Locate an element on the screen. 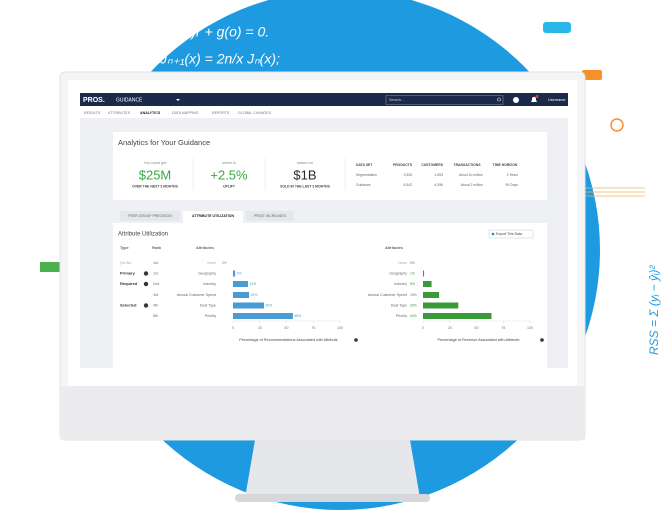  summary-card is located at coordinates (330, 166).